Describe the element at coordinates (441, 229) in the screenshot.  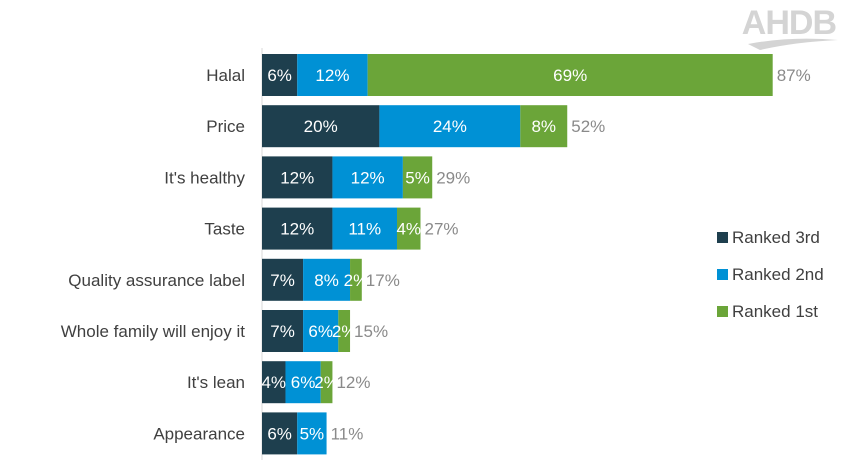
I see `total-label: 27%` at that location.